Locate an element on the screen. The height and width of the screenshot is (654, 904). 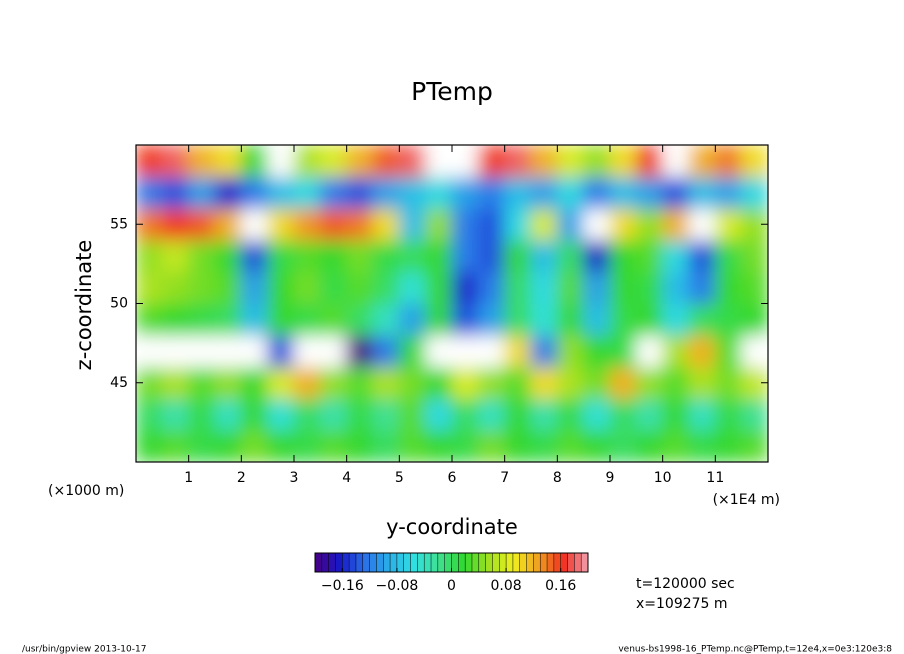
y-tick-label: 45 is located at coordinates (119, 383).